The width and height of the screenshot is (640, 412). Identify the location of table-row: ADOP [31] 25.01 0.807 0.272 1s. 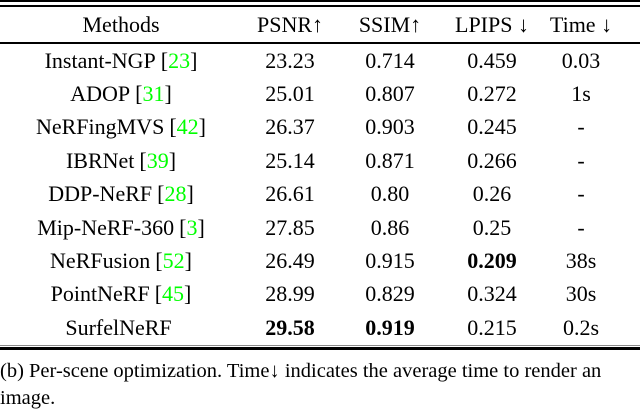
(310, 93).